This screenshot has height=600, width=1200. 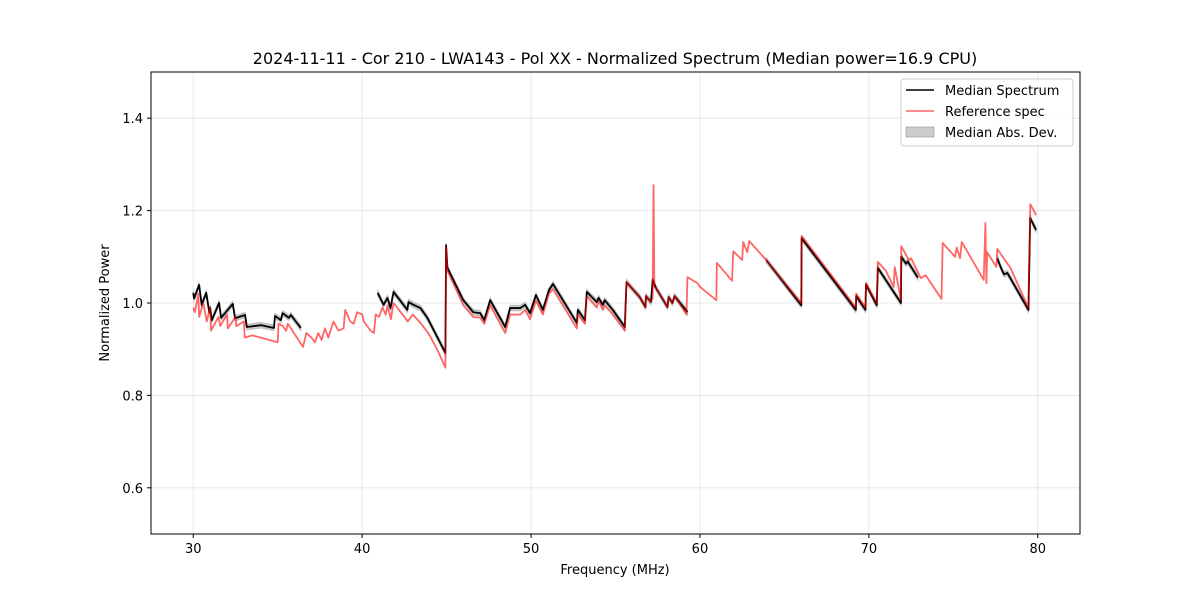 I want to click on y-tick-label: 0.6, so click(x=132, y=489).